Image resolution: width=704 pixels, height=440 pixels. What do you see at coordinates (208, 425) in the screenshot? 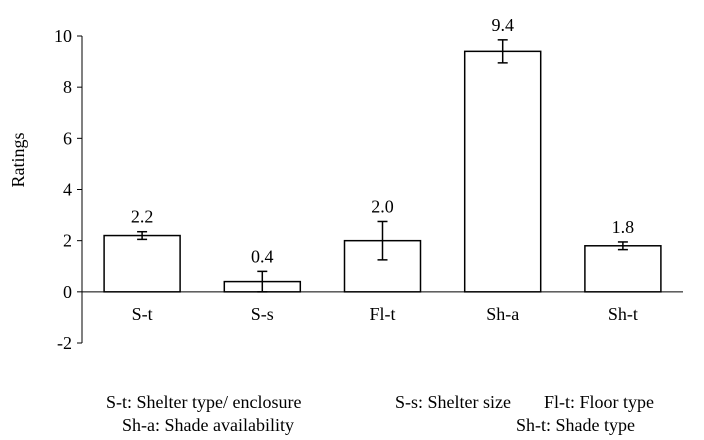
I see `legend-item-sh-a: Sh-a: Shade availability` at bounding box center [208, 425].